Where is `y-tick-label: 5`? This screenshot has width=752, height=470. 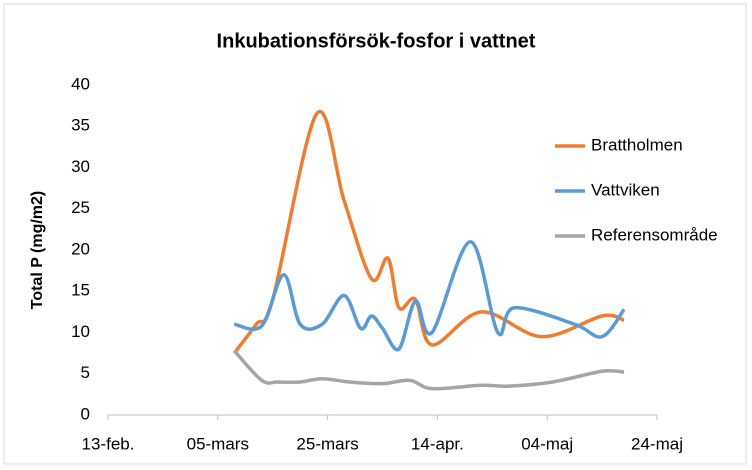 y-tick-label: 5 is located at coordinates (85, 372).